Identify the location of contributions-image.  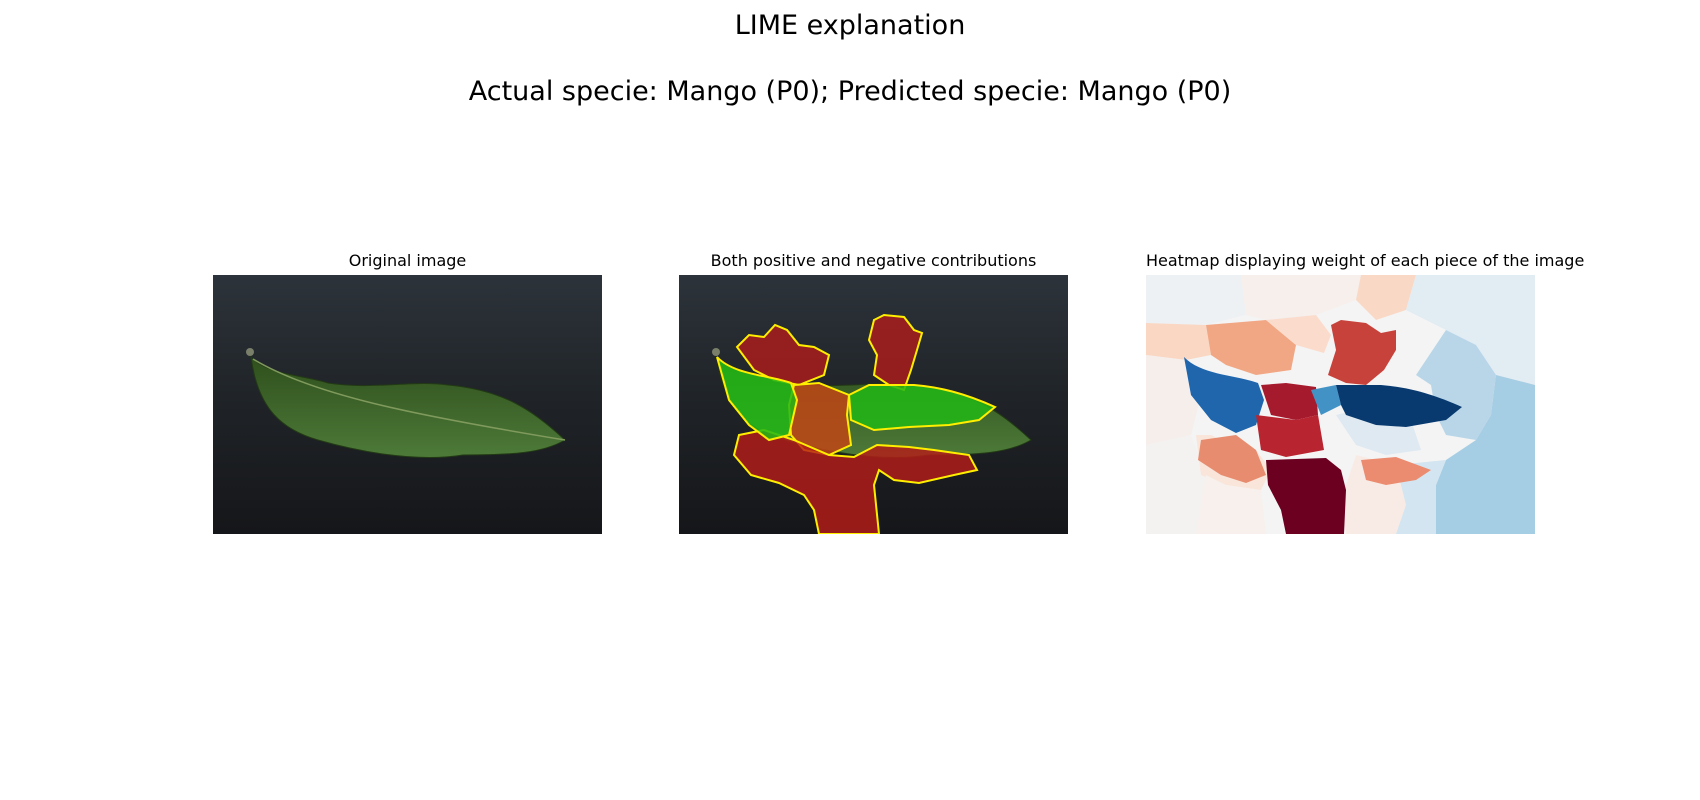
(873, 404).